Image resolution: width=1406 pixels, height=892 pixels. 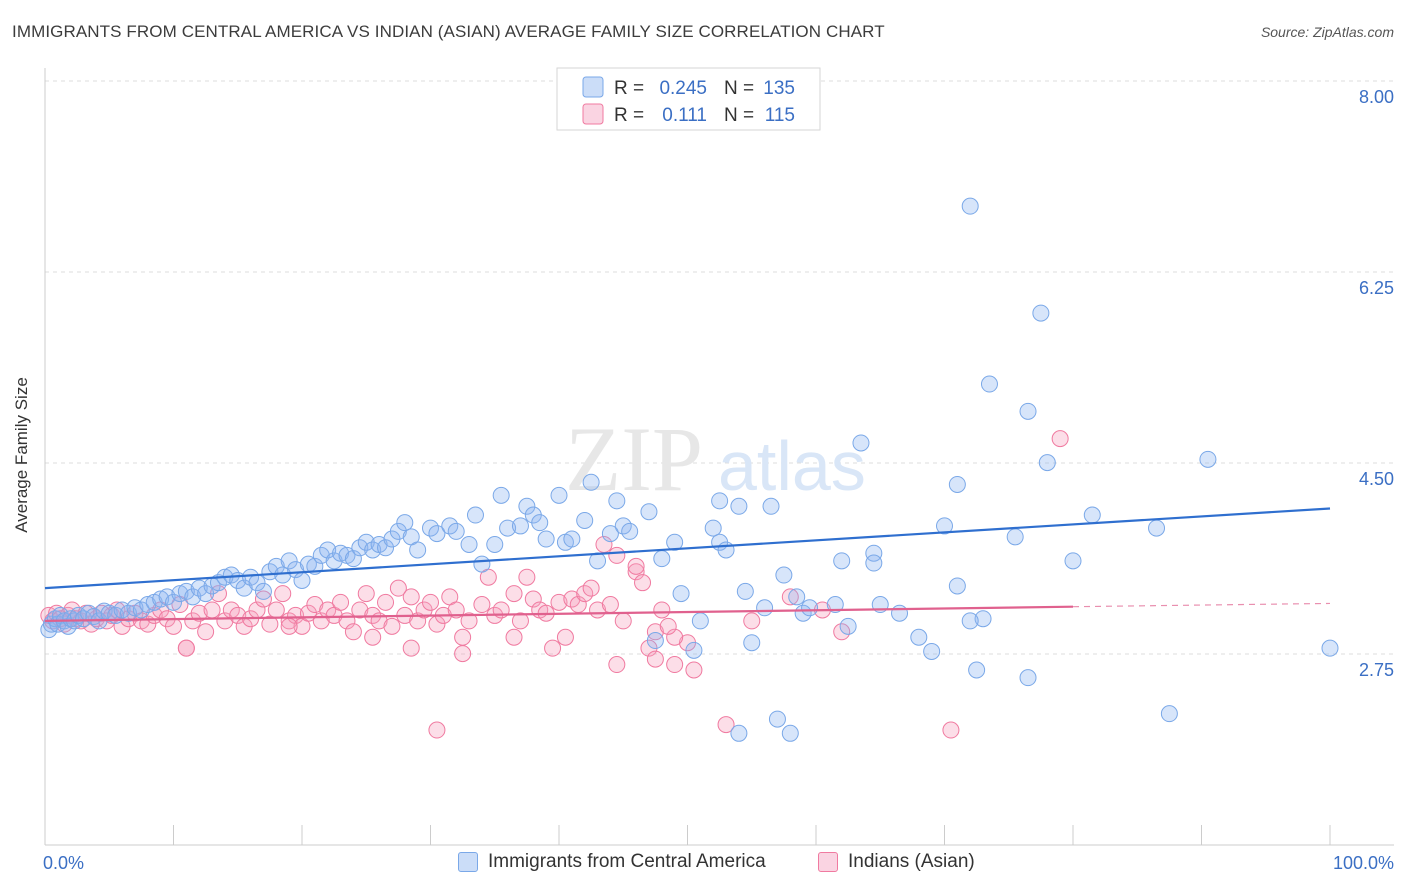 I want to click on stats-legend: R = 0.245 N = 135 R = 0.111 N = 115, so click(x=688, y=99).